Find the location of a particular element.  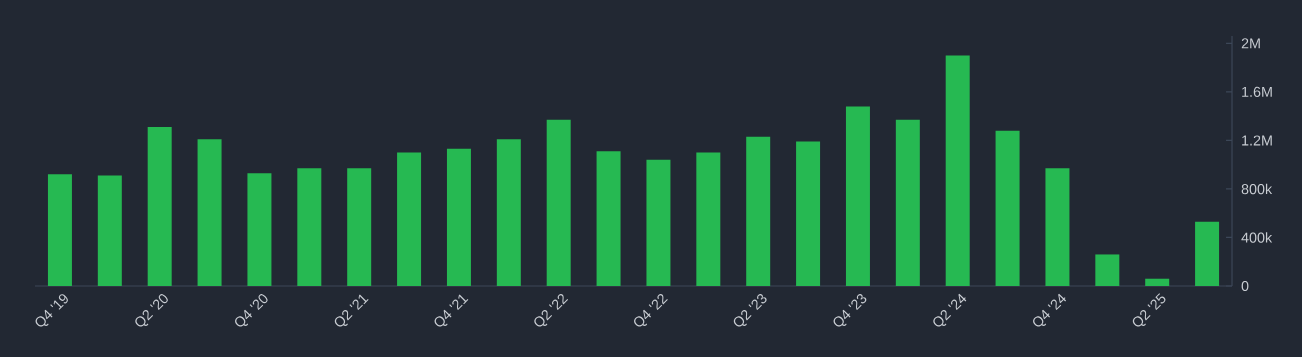

y-tick-label: 800k is located at coordinates (1257, 189).